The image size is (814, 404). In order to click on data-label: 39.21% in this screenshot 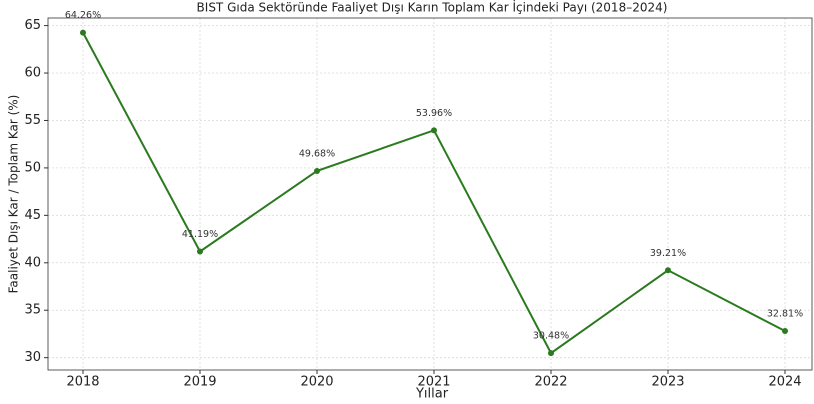, I will do `click(668, 253)`.